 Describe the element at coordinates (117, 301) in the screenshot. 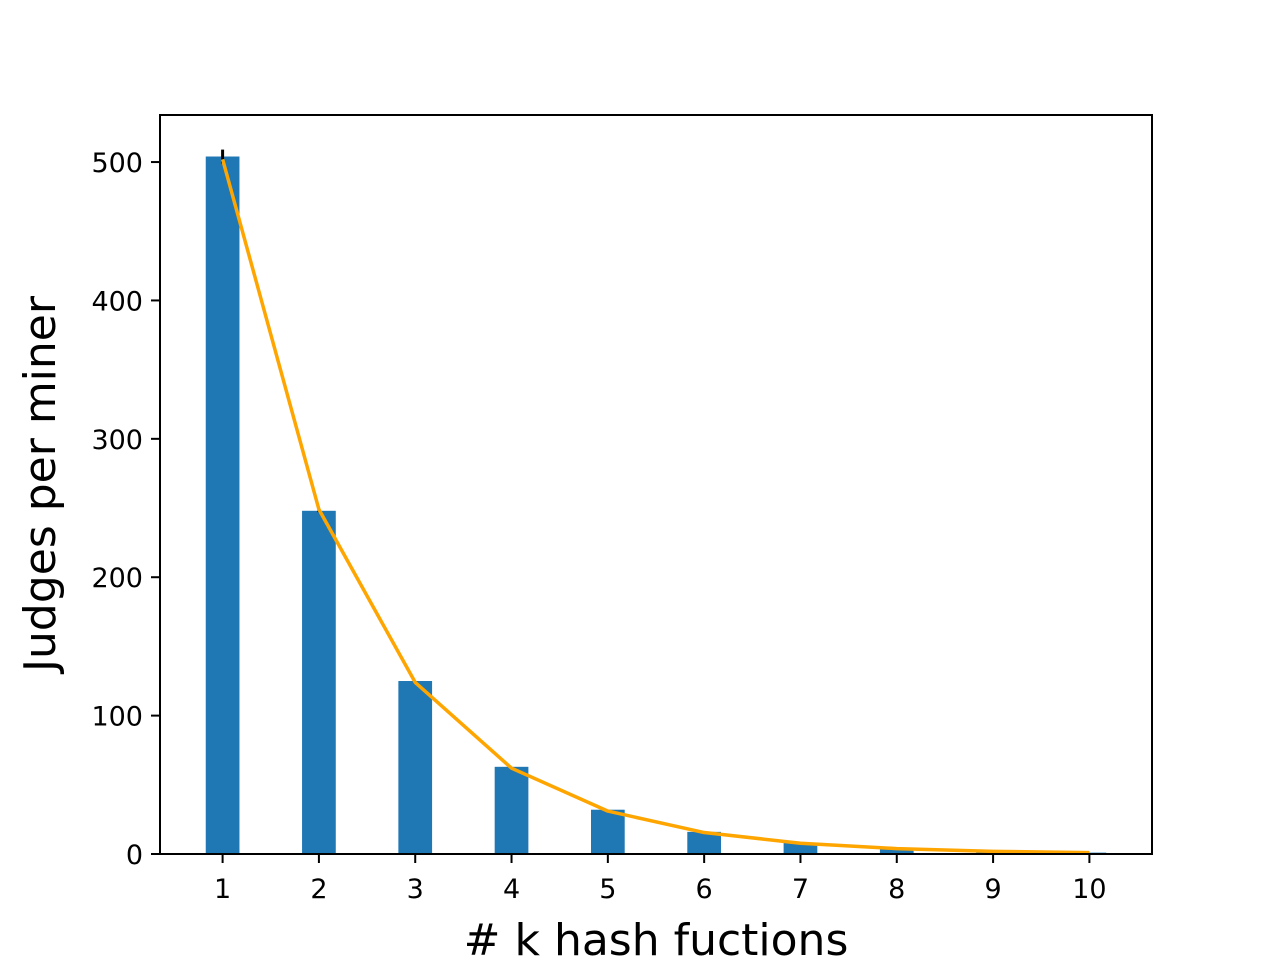

I see `y-tick-label: 400` at that location.